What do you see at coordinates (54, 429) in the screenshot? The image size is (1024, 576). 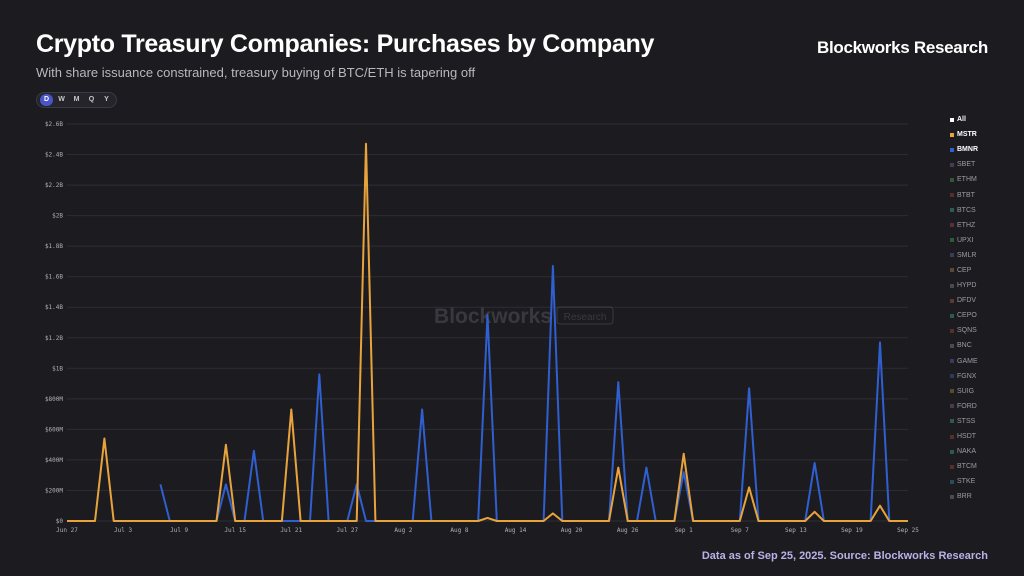 I see `y-tick-label: $600M` at bounding box center [54, 429].